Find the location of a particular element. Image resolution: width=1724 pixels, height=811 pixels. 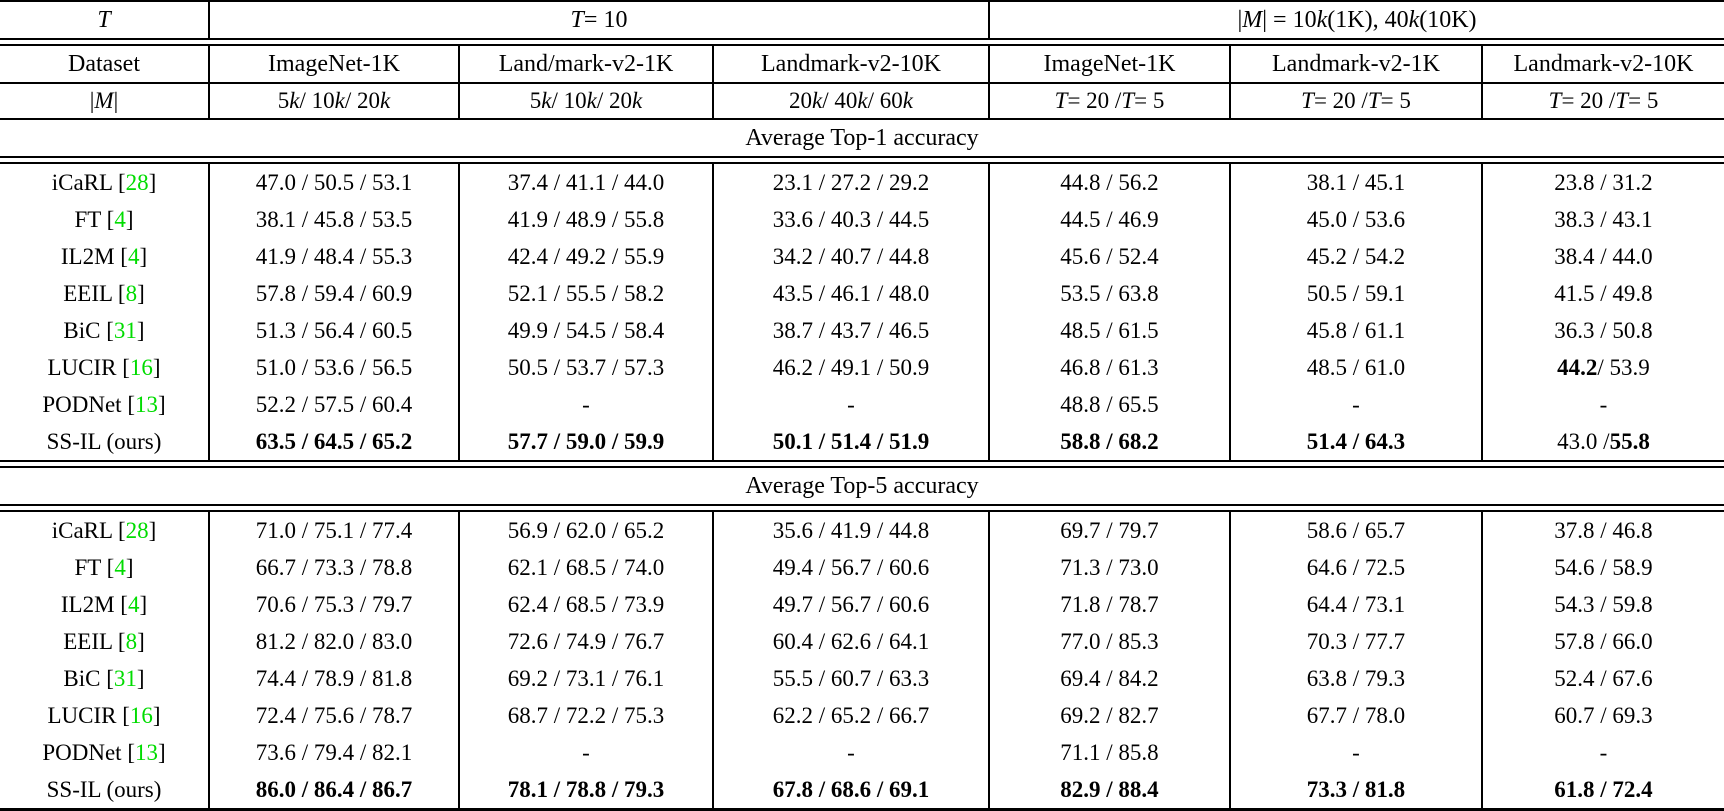

value-cell: 69.2 / 82.7 is located at coordinates (1108, 715).